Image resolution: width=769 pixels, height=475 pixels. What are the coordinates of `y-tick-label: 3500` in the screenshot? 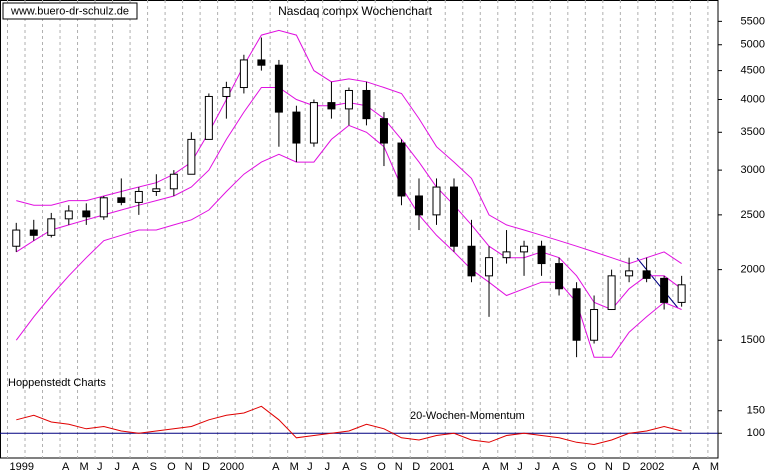 It's located at (753, 132).